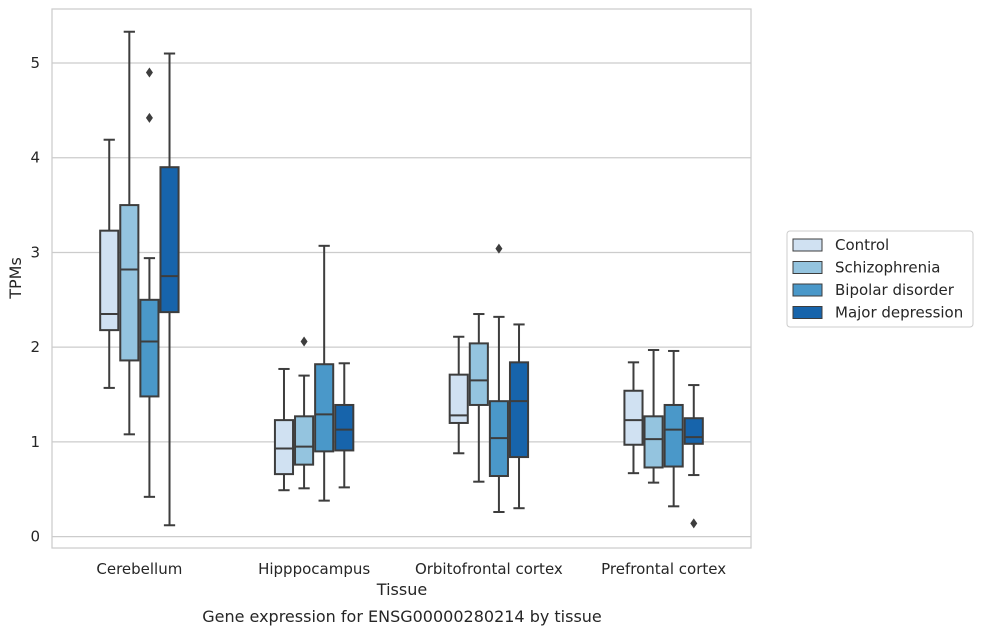 Image resolution: width=983 pixels, height=634 pixels. What do you see at coordinates (35, 300) in the screenshot?
I see `y-tick-labels: 0 1 2 3 4 5` at bounding box center [35, 300].